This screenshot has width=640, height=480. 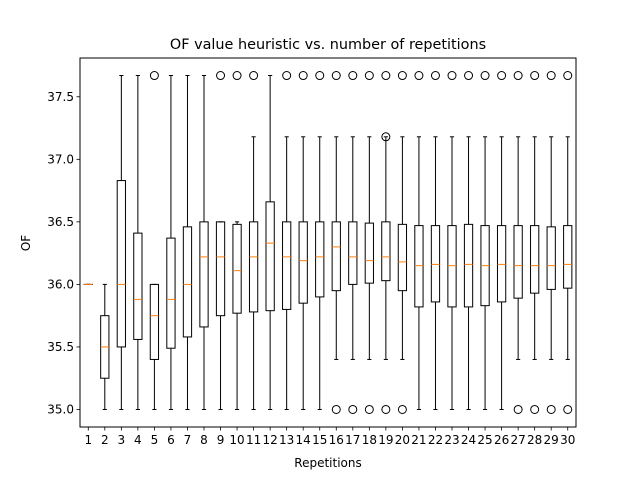 What do you see at coordinates (484, 440) in the screenshot?
I see `x-tick-label: 25` at bounding box center [484, 440].